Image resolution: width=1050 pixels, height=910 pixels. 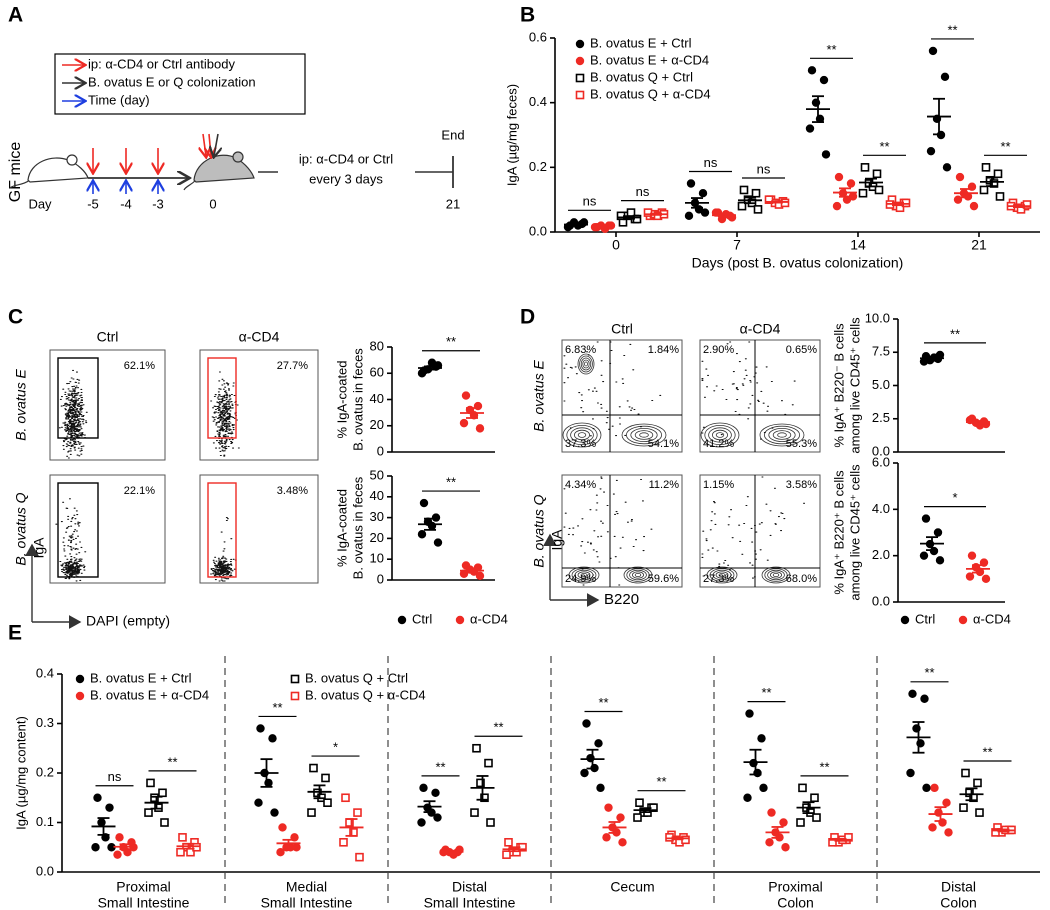 What do you see at coordinates (979, 245) in the screenshot?
I see `x-tick-label: 21` at bounding box center [979, 245].